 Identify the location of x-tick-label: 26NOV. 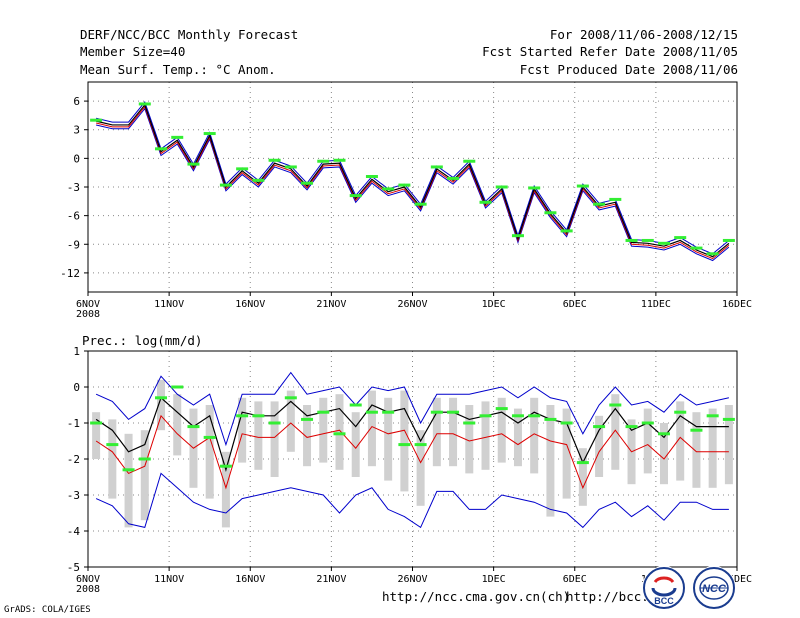
(412, 579).